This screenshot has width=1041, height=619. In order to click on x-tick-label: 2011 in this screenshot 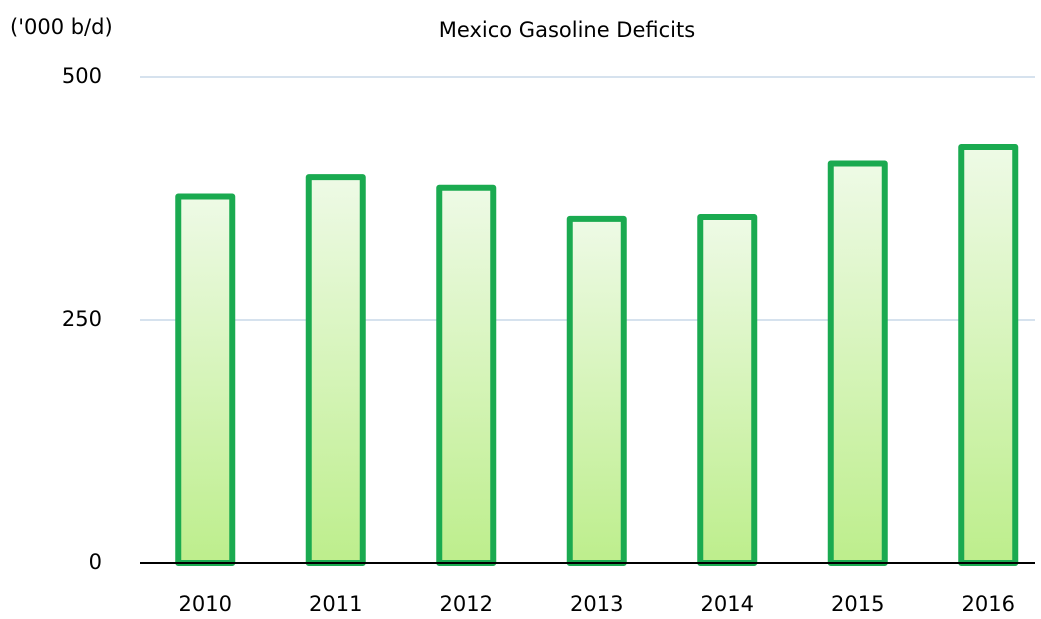, I will do `click(335, 604)`.